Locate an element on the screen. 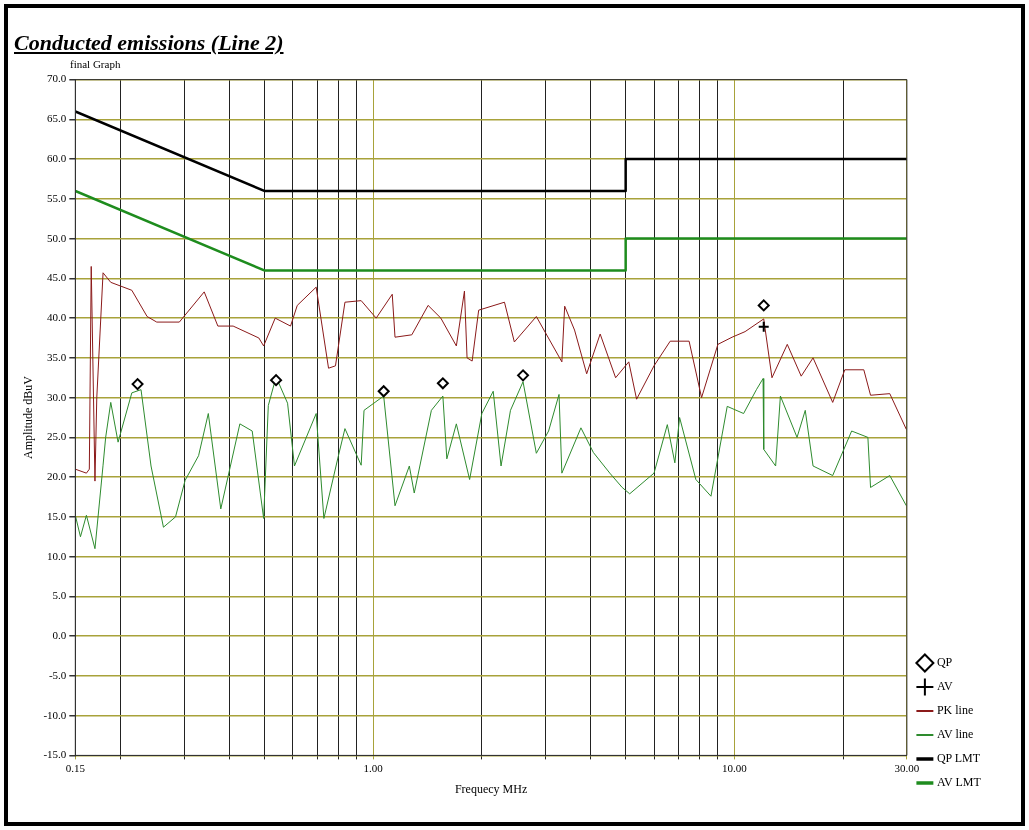 The image size is (1029, 830). chart-title: Conducted emissions (Line 2) is located at coordinates (149, 43).